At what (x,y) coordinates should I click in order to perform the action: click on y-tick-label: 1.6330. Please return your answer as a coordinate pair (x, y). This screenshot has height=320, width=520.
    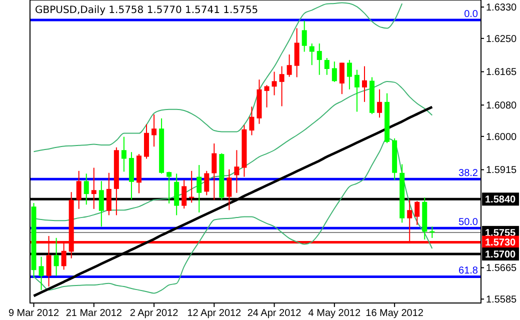
    Looking at the image, I should click on (502, 8).